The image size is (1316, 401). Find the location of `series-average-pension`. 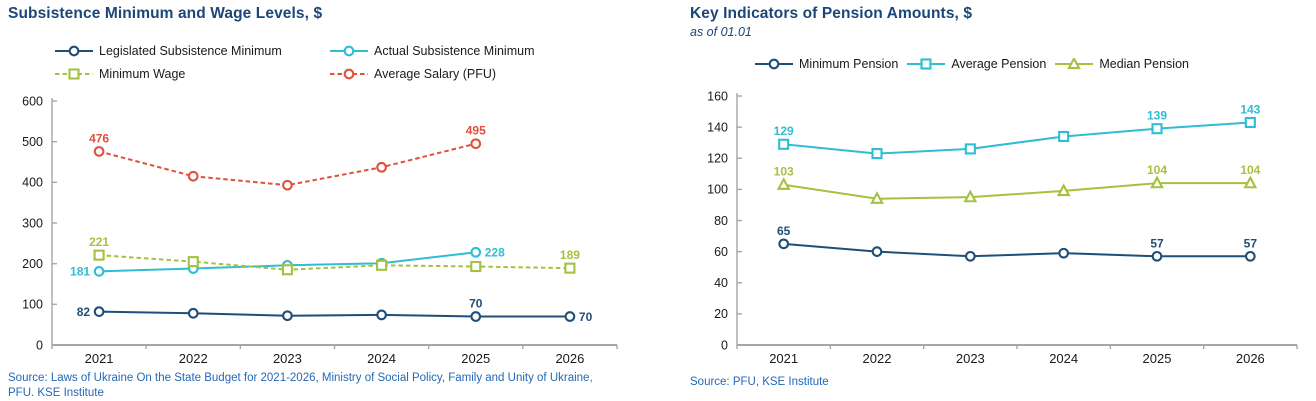

series-average-pension is located at coordinates (1017, 138).